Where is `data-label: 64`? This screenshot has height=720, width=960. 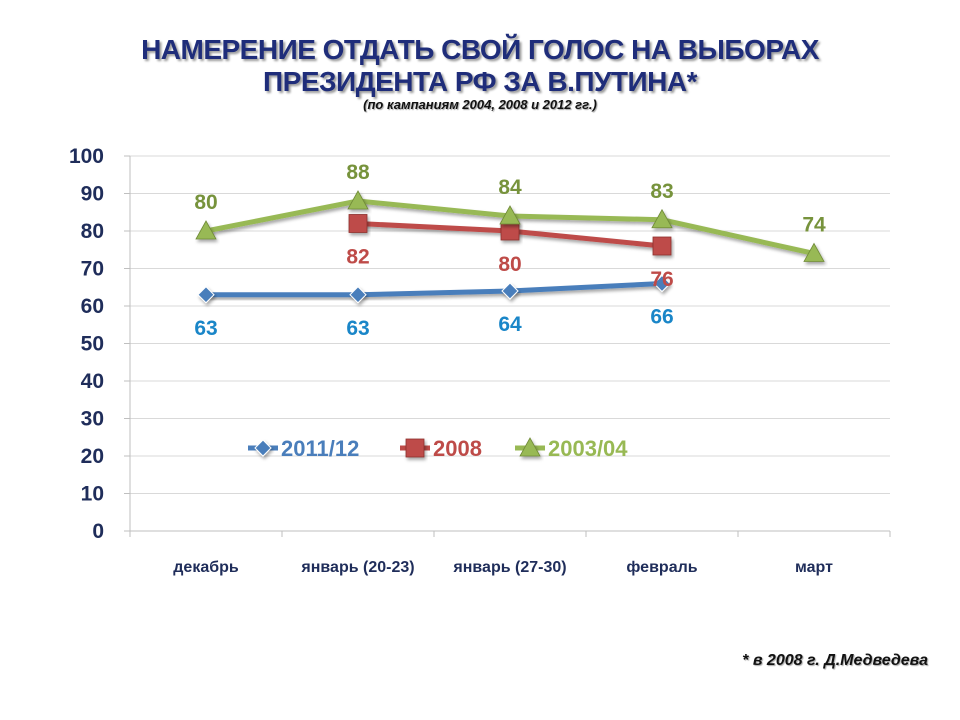
data-label: 64 is located at coordinates (510, 324).